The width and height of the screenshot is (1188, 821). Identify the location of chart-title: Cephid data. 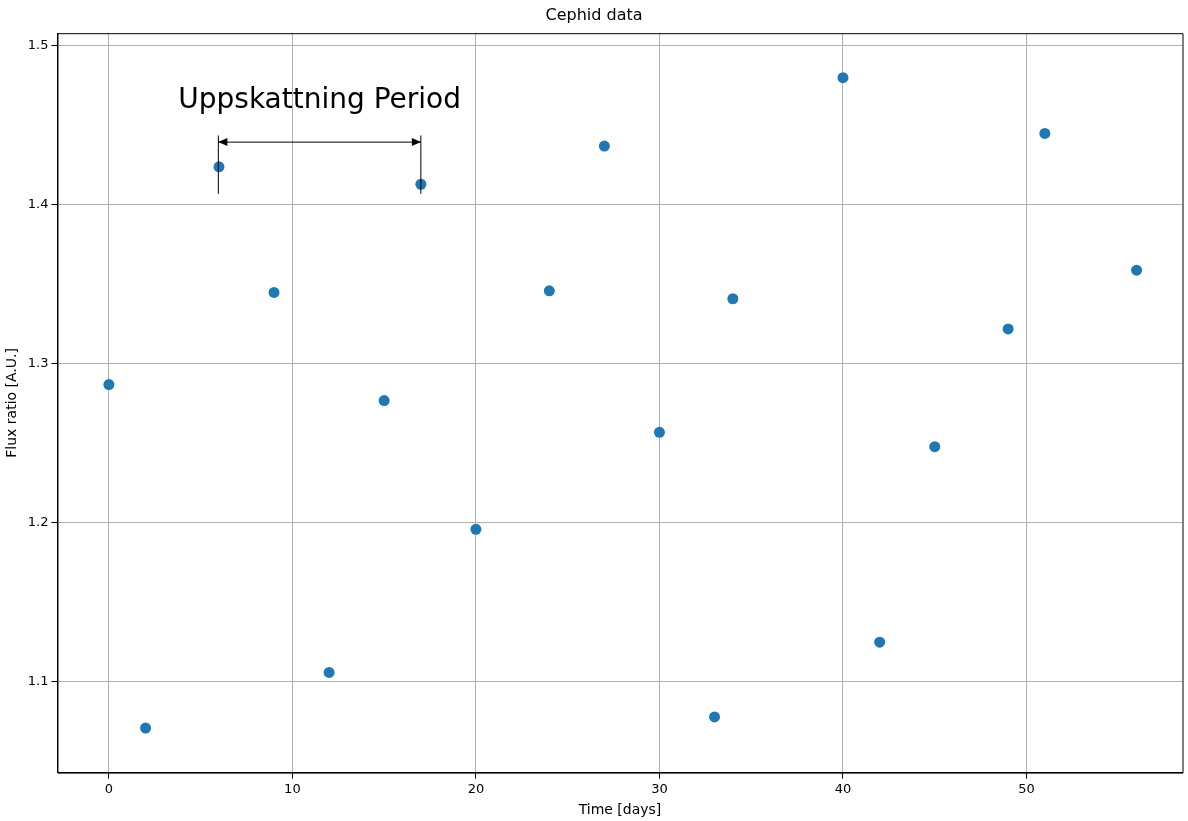
(594, 14).